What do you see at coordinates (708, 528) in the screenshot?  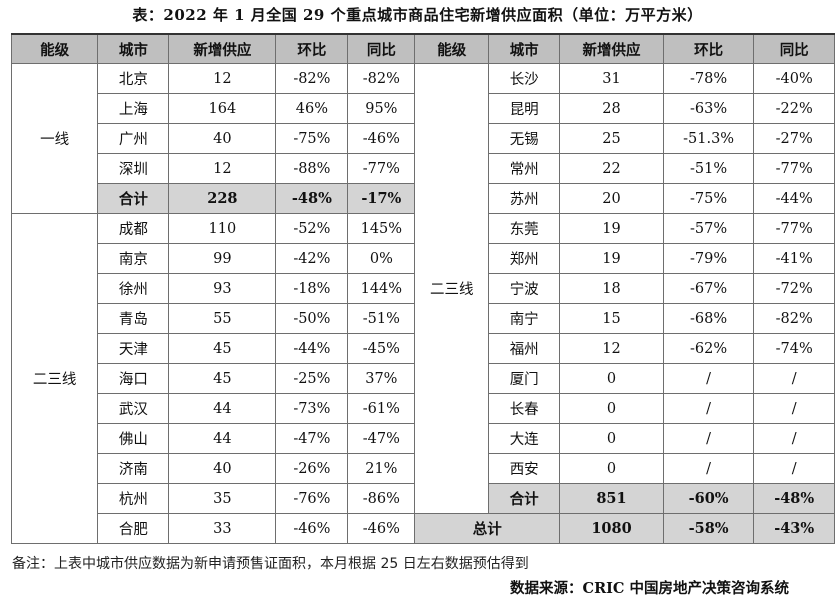 I see `cell-mom: -58%` at bounding box center [708, 528].